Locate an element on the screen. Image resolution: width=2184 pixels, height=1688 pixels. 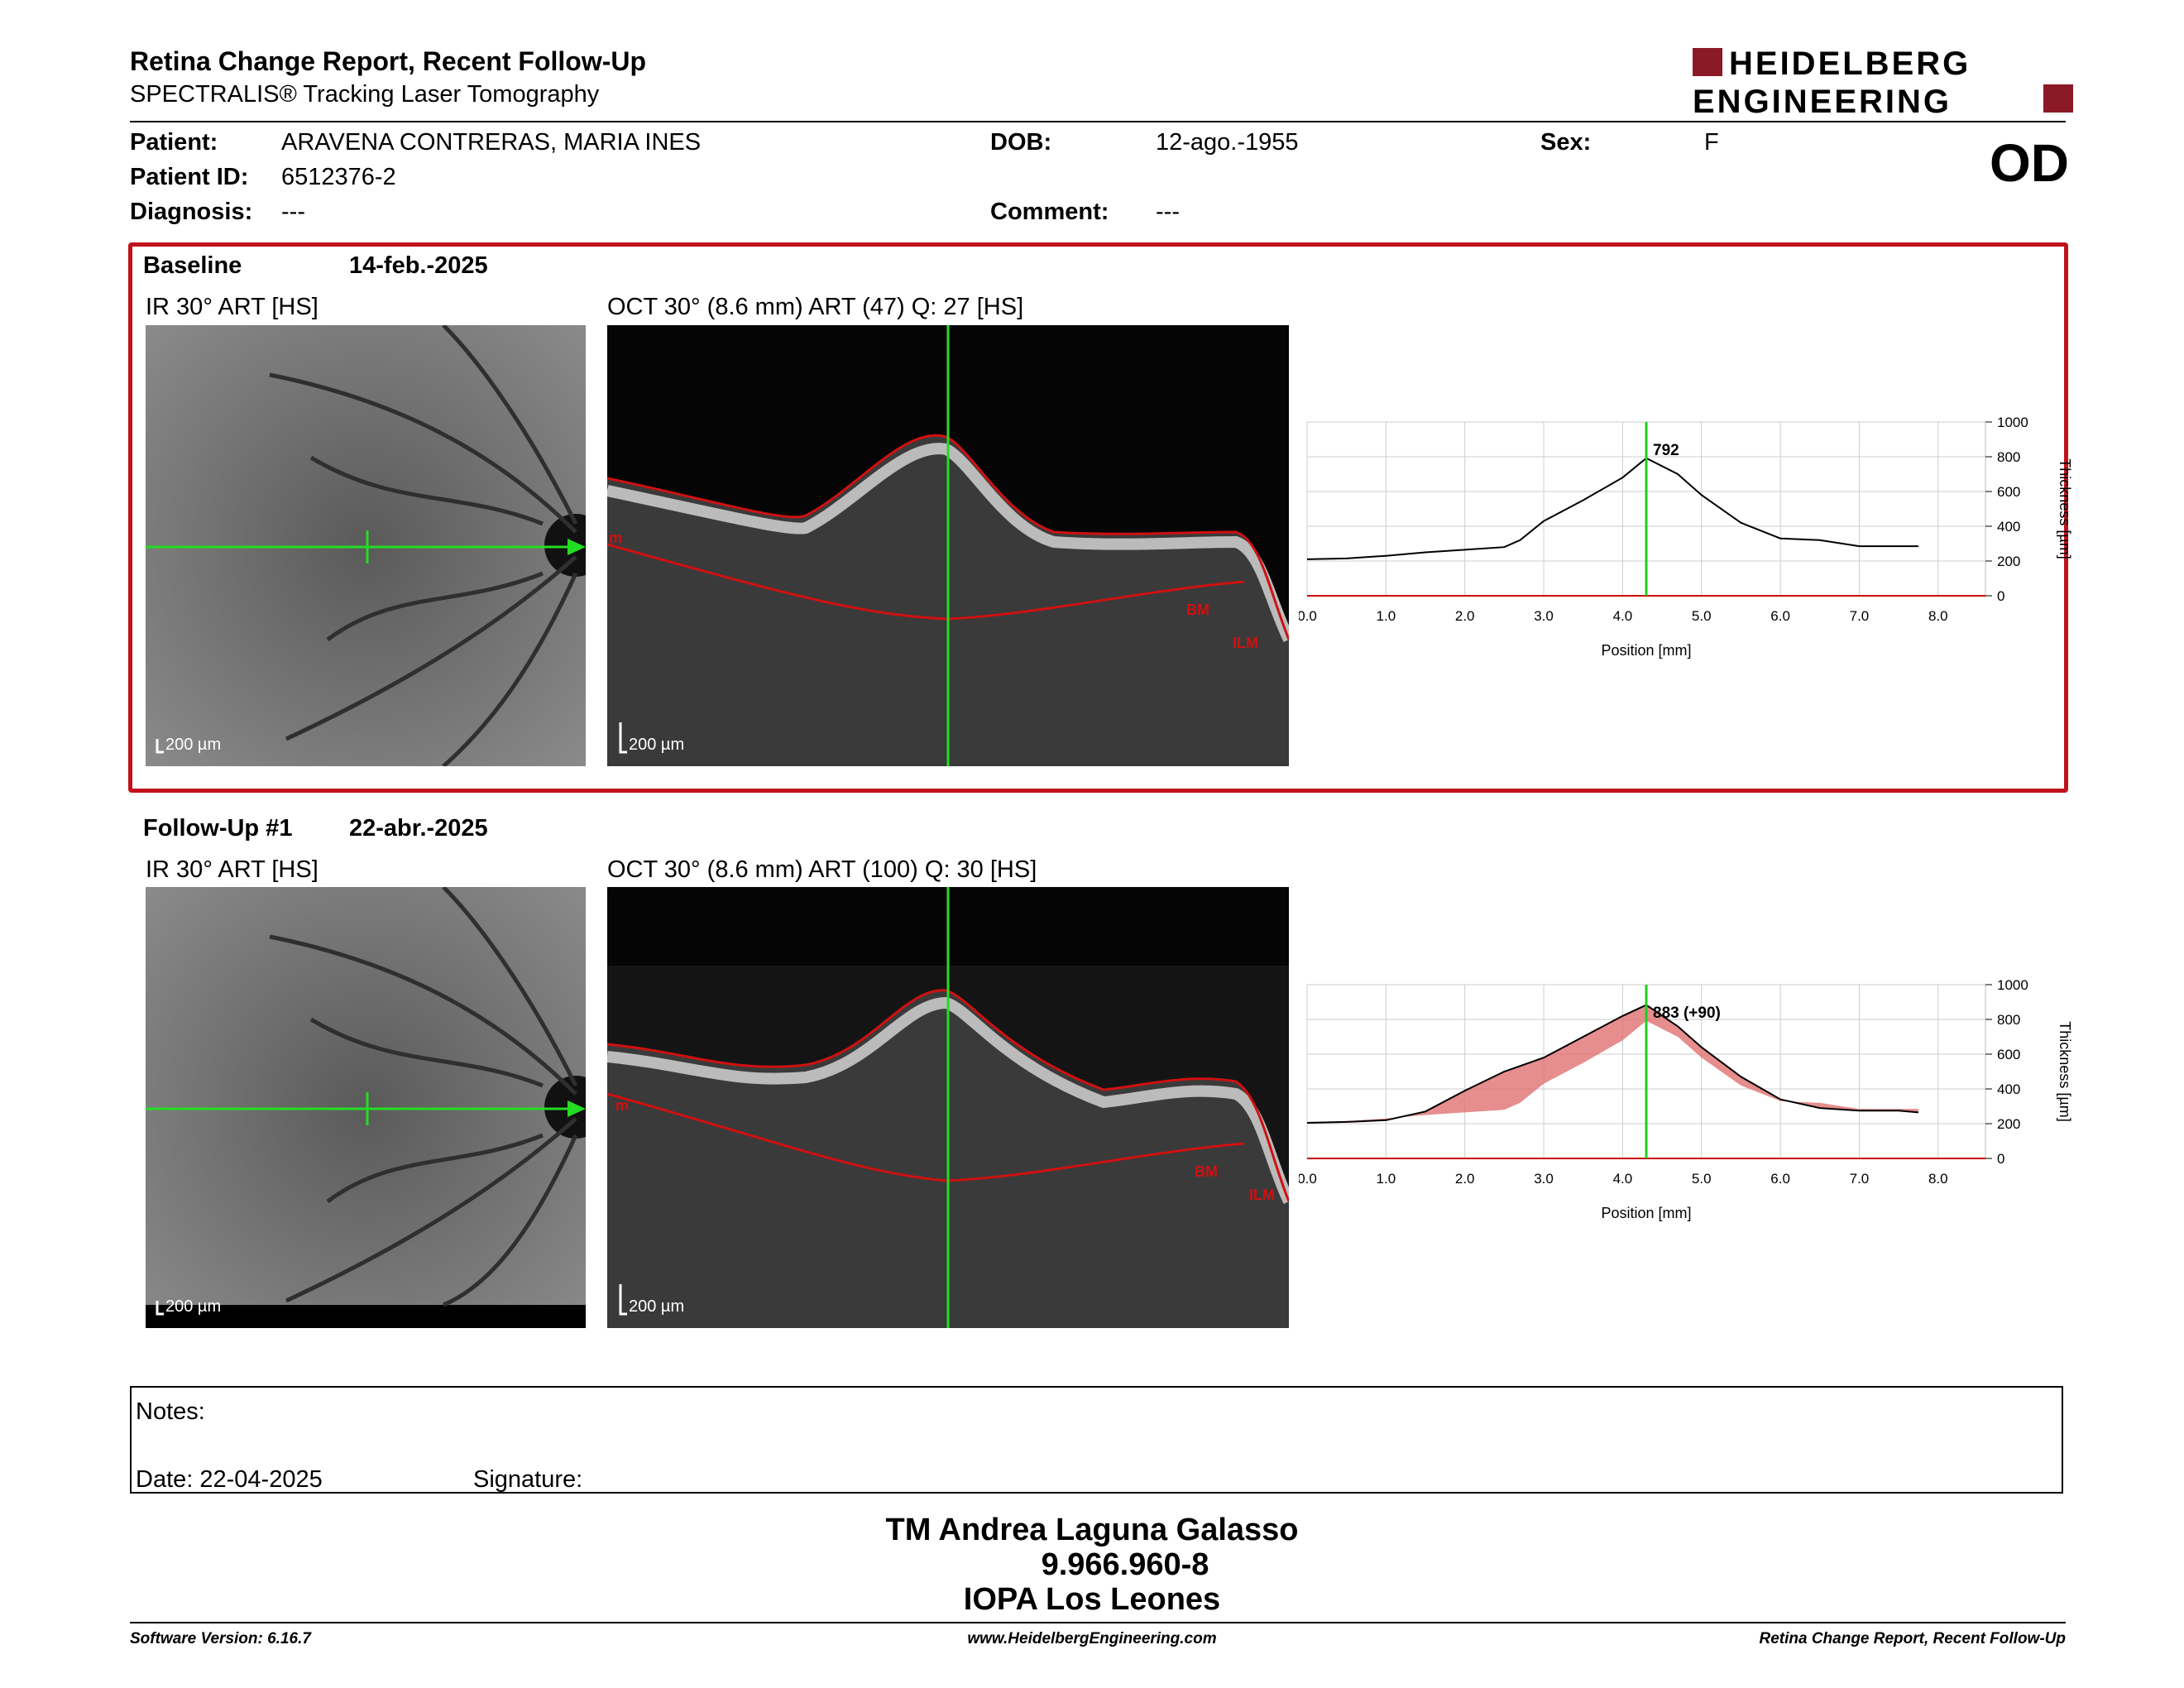
dob-label: DOB: is located at coordinates (1021, 142).